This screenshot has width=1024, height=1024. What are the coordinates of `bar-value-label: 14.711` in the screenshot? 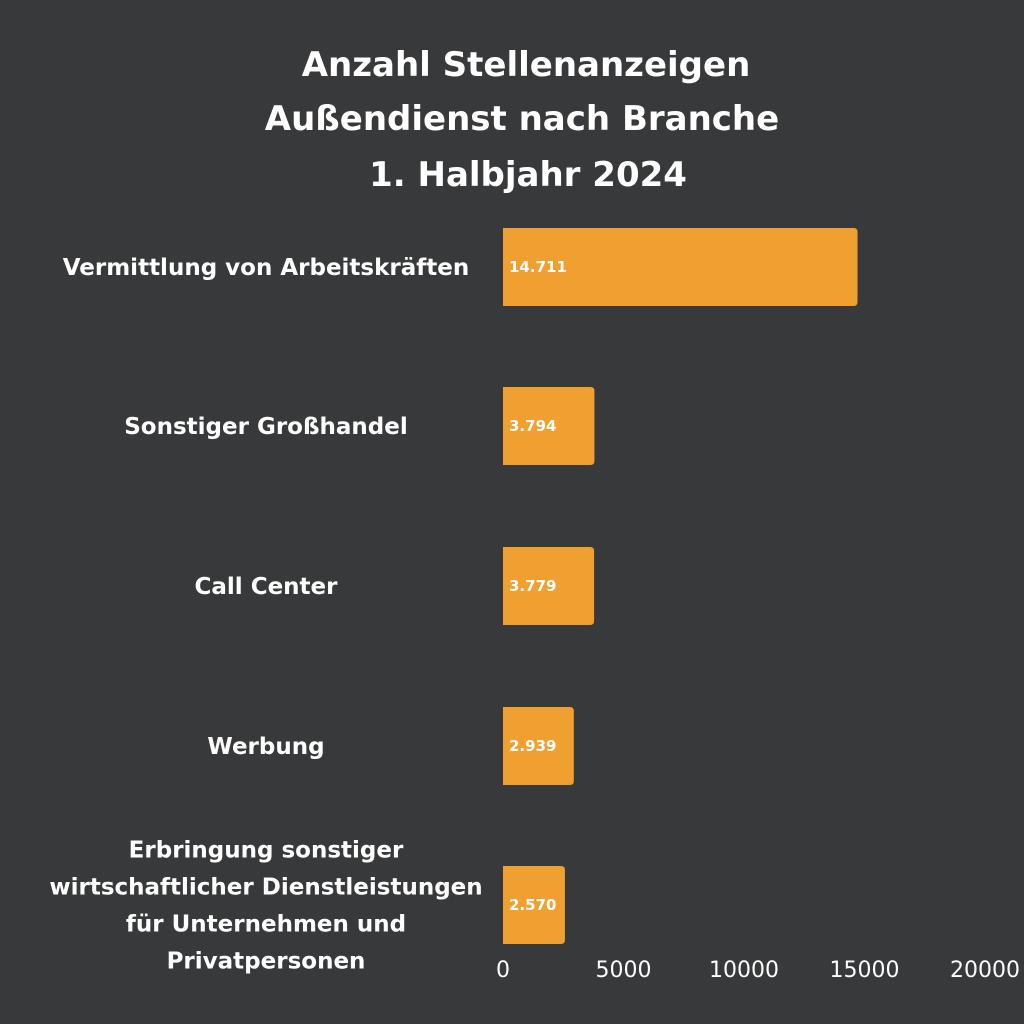 It's located at (538, 267).